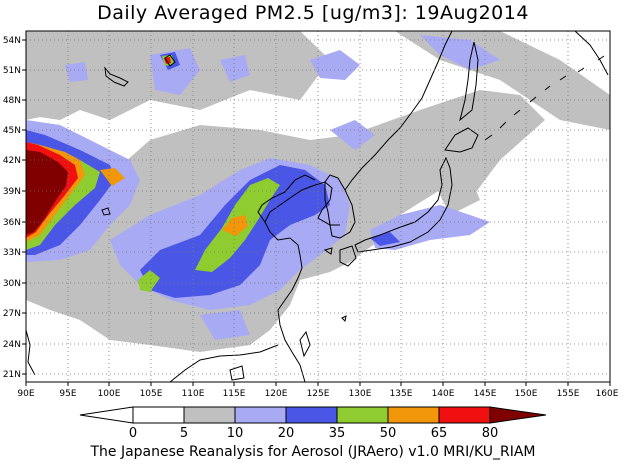  I want to click on lon-label: 130E, so click(360, 394).